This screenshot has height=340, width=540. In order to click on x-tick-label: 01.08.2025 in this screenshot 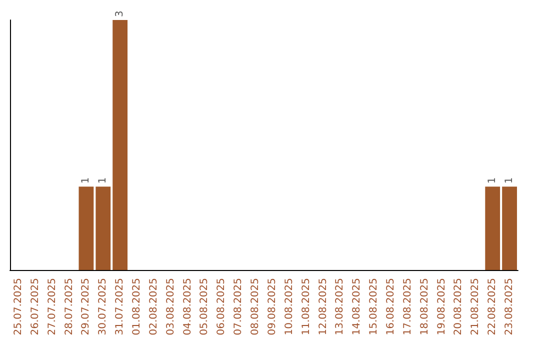, I will do `click(137, 307)`.